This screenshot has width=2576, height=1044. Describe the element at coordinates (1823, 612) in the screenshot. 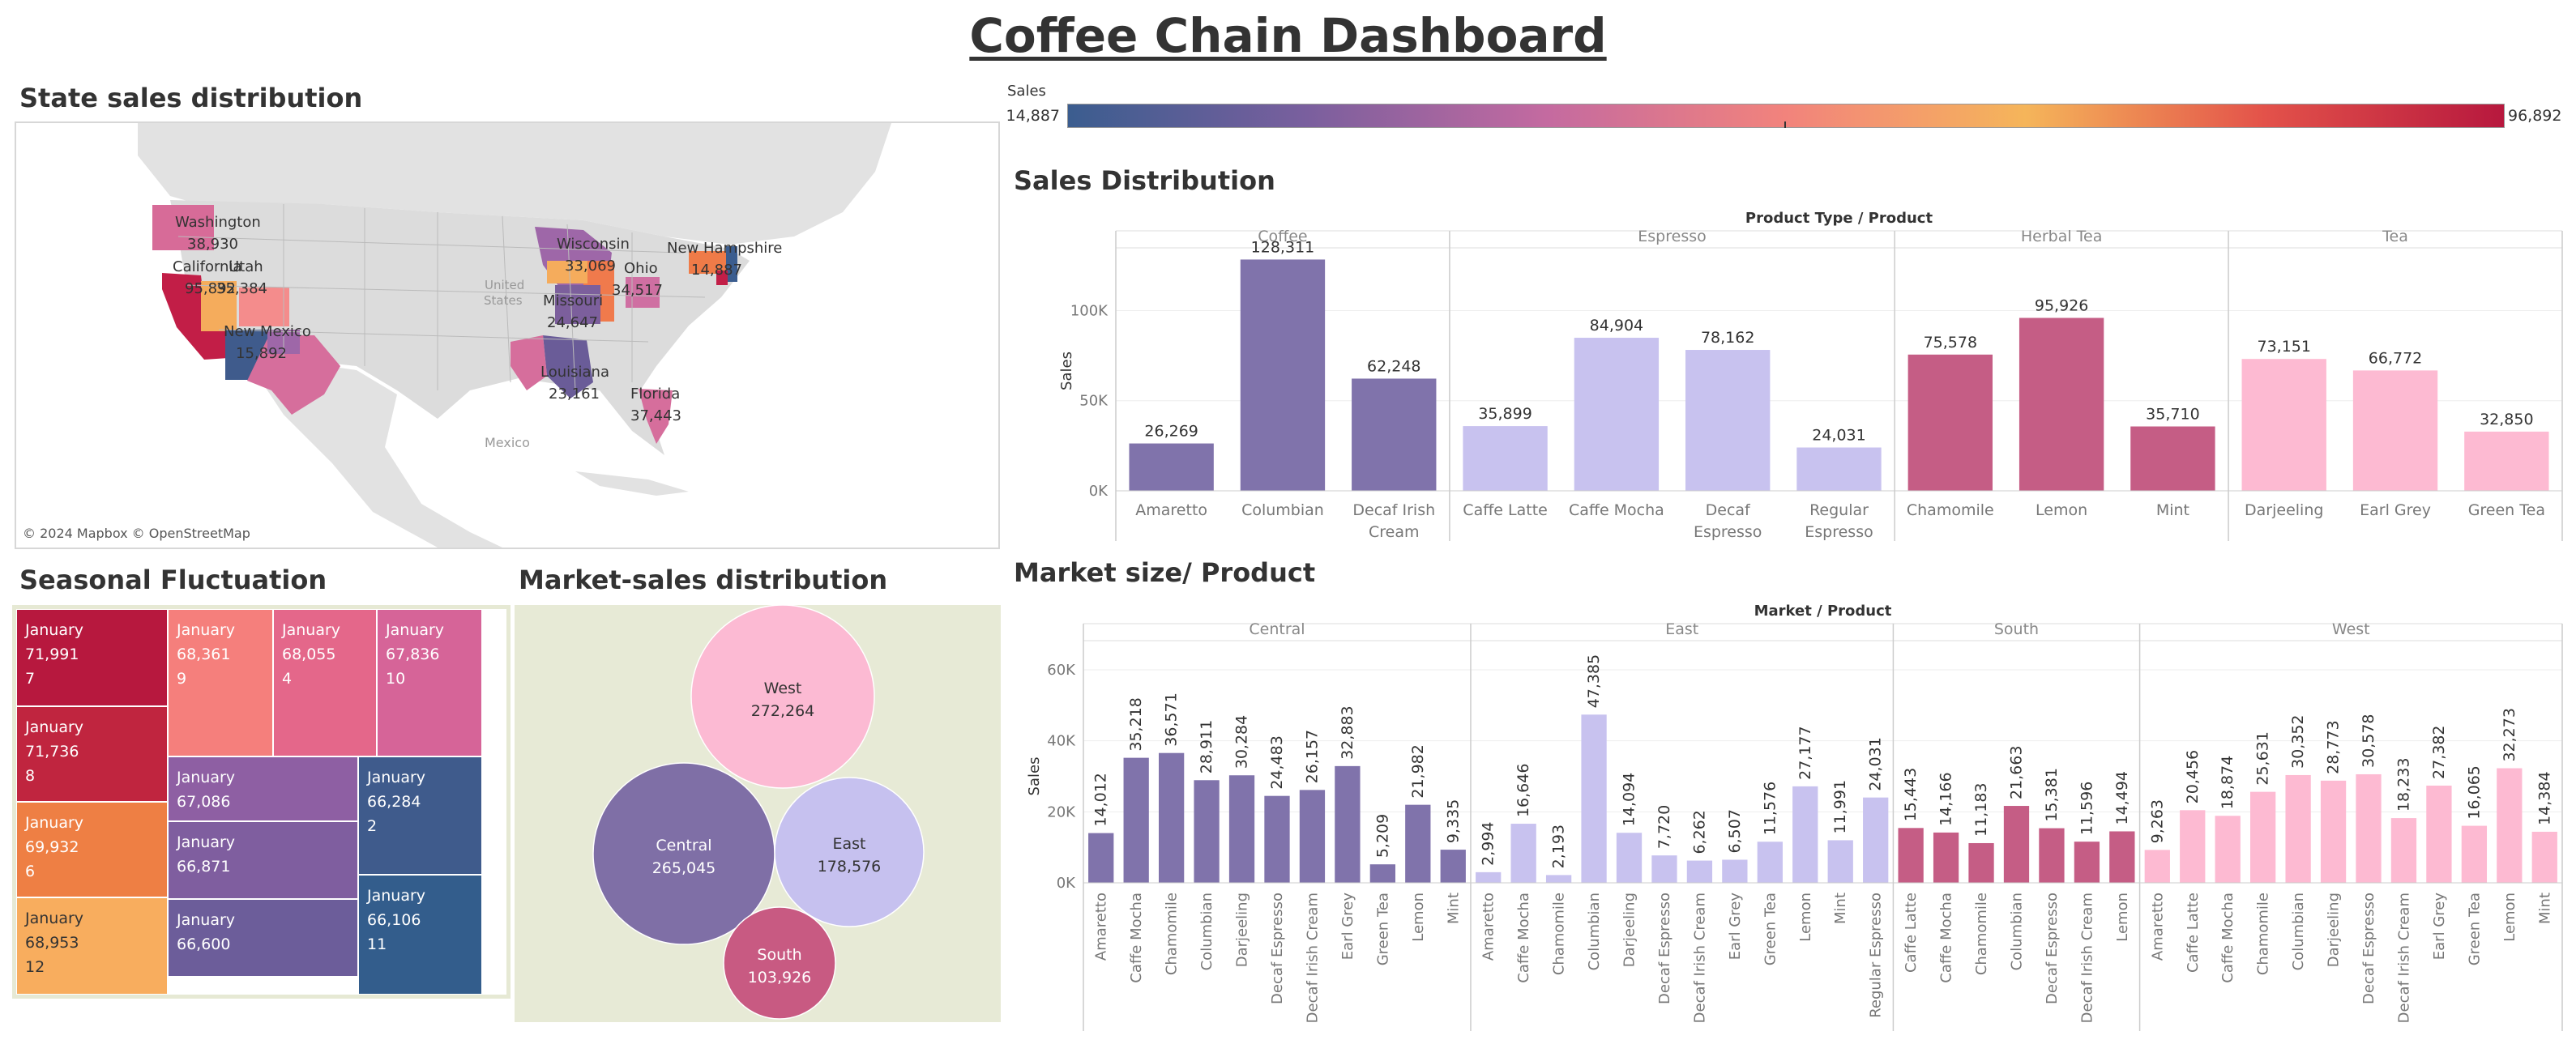

I see `chart-header: Market / Product` at that location.